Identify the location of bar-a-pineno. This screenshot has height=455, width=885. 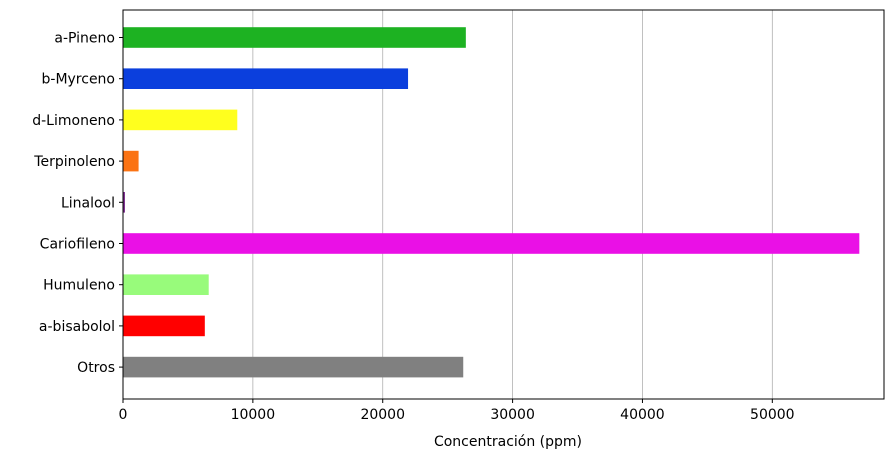
(294, 37).